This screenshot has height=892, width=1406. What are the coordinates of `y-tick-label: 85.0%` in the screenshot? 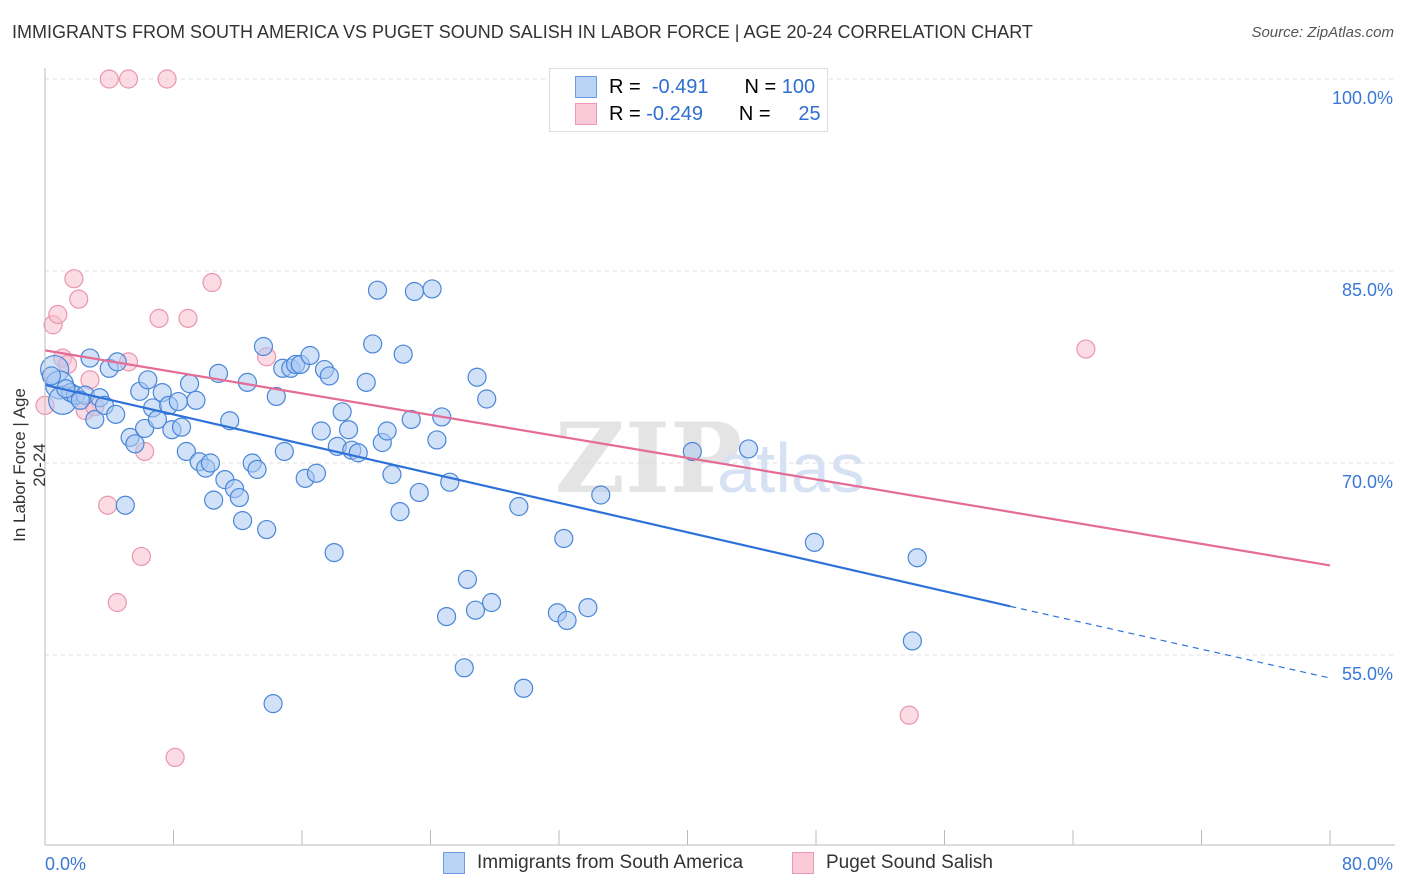 It's located at (1367, 290).